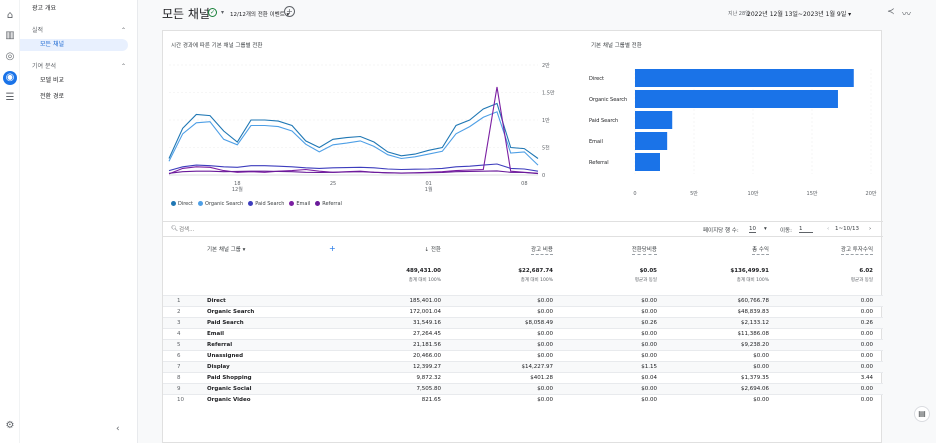  I want to click on legend-item: Referral, so click(328, 204).